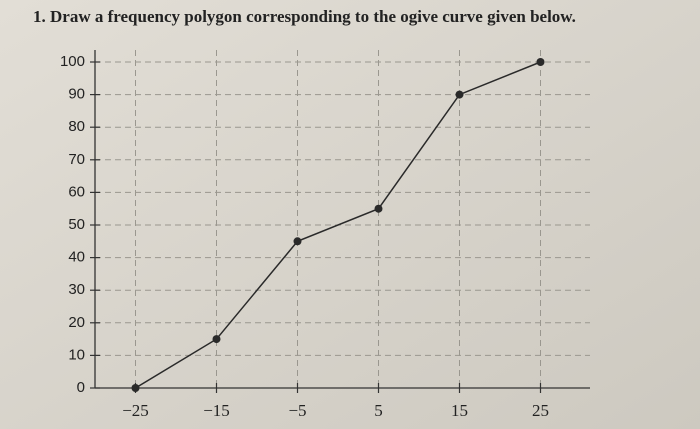  I want to click on y-tick-label: 0, so click(81, 387).